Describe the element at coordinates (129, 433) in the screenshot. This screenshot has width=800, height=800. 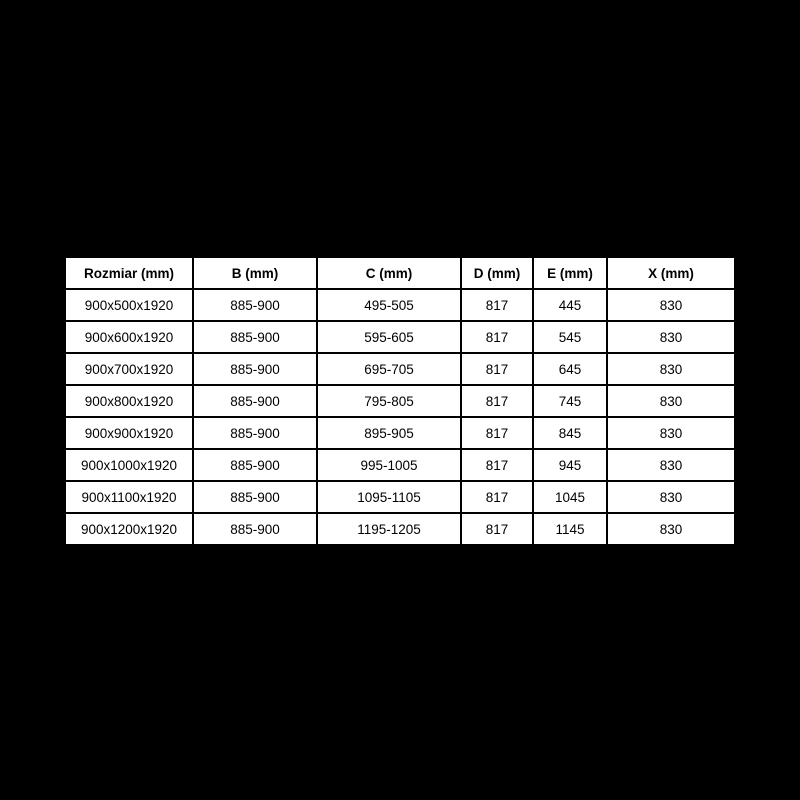
I see `cell: 900x900x1920` at that location.